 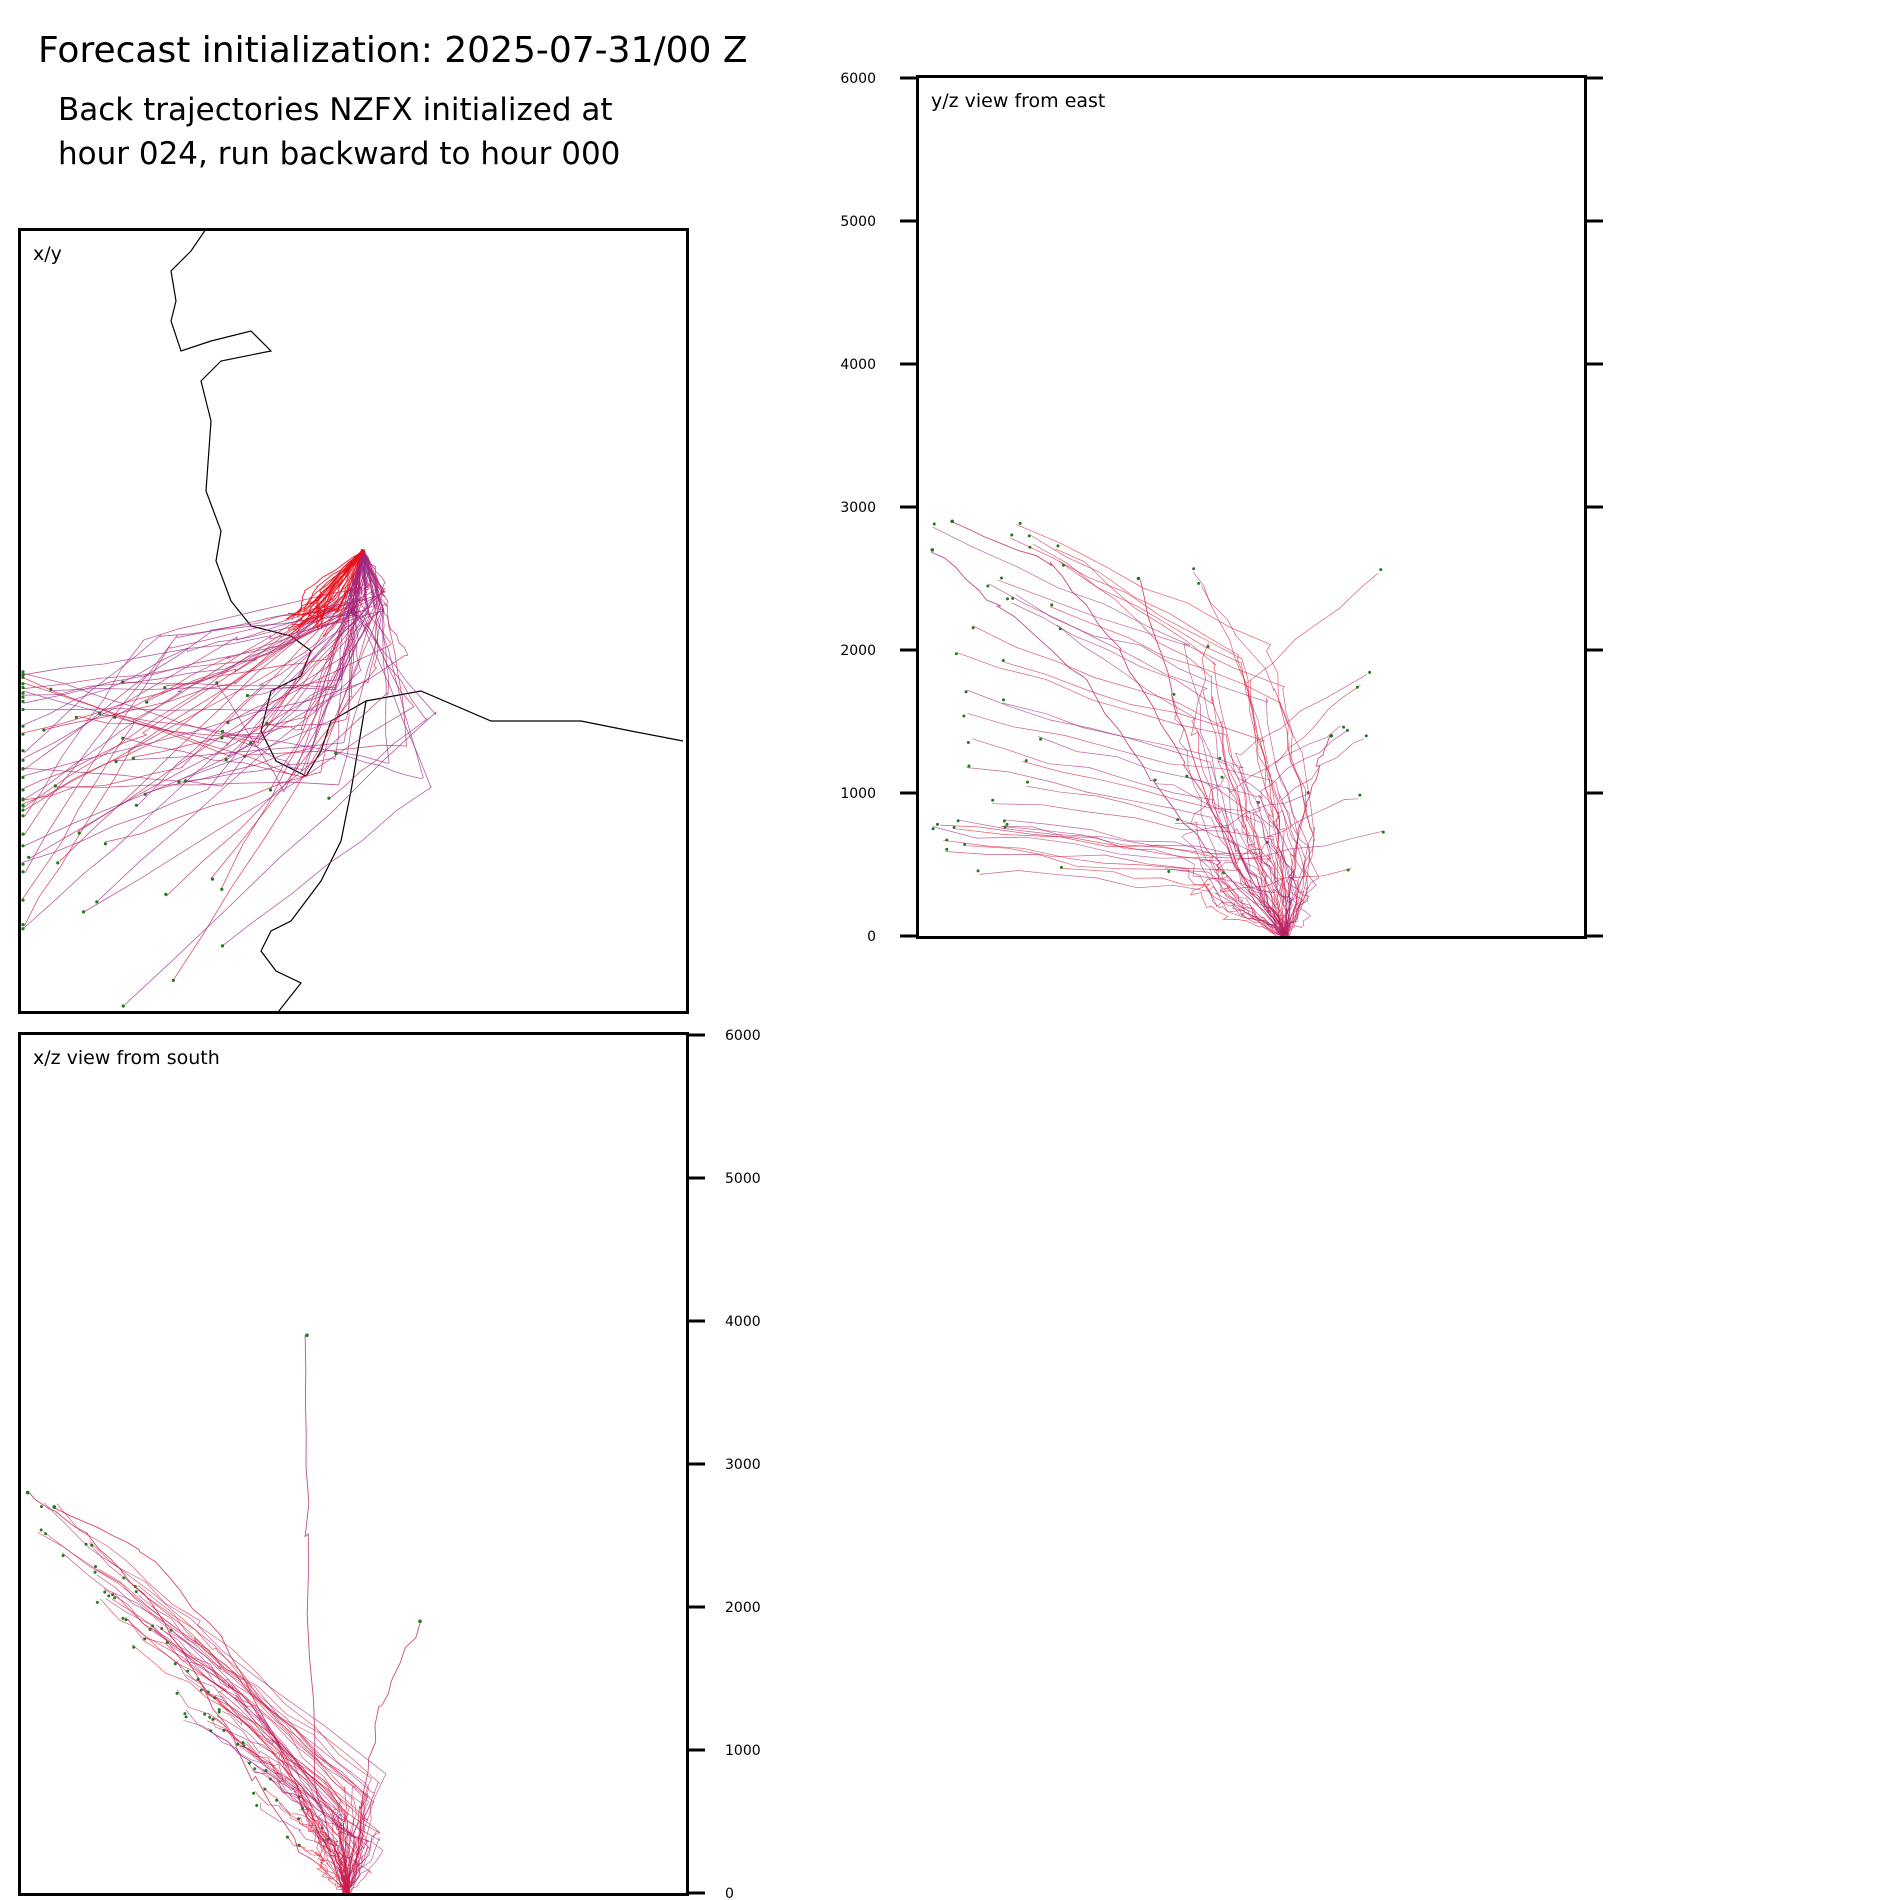 I want to click on panel-yz-label: y/z view from east, so click(x=1018, y=101).